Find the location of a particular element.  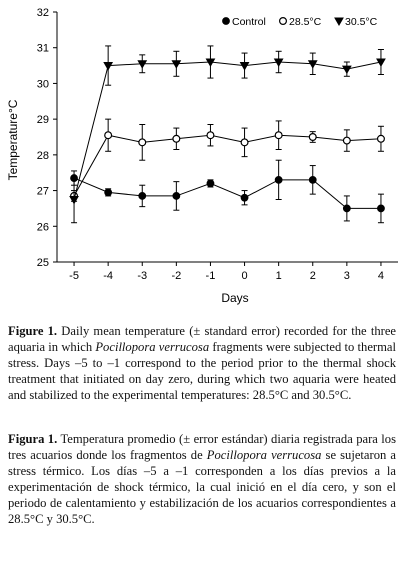

x-tick-label: 1 is located at coordinates (279, 276).